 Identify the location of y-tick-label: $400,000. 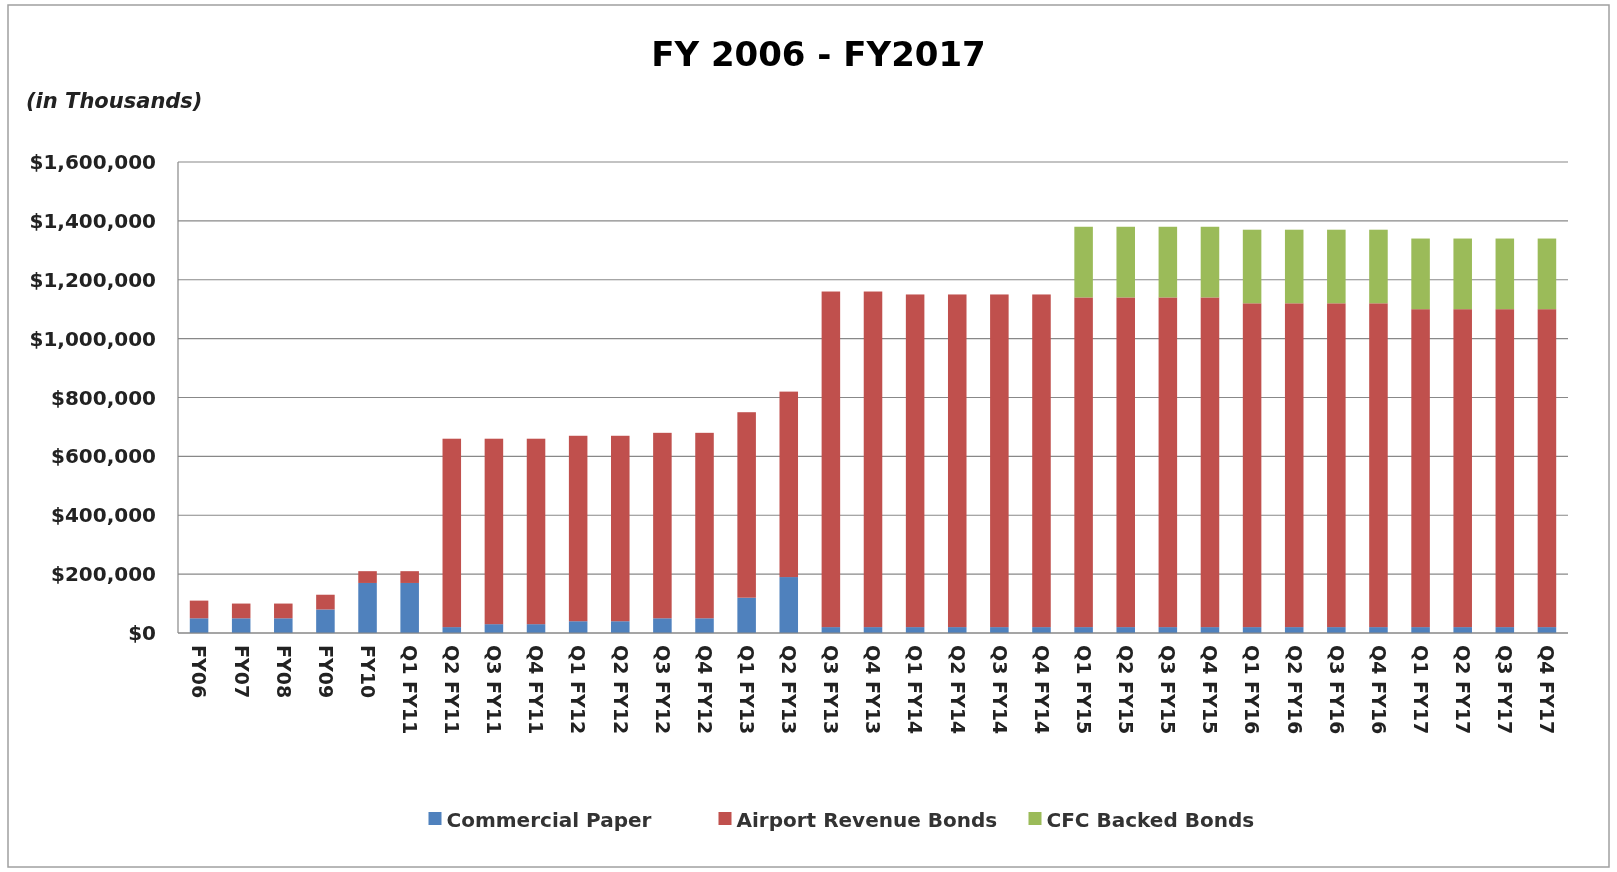
(103, 515).